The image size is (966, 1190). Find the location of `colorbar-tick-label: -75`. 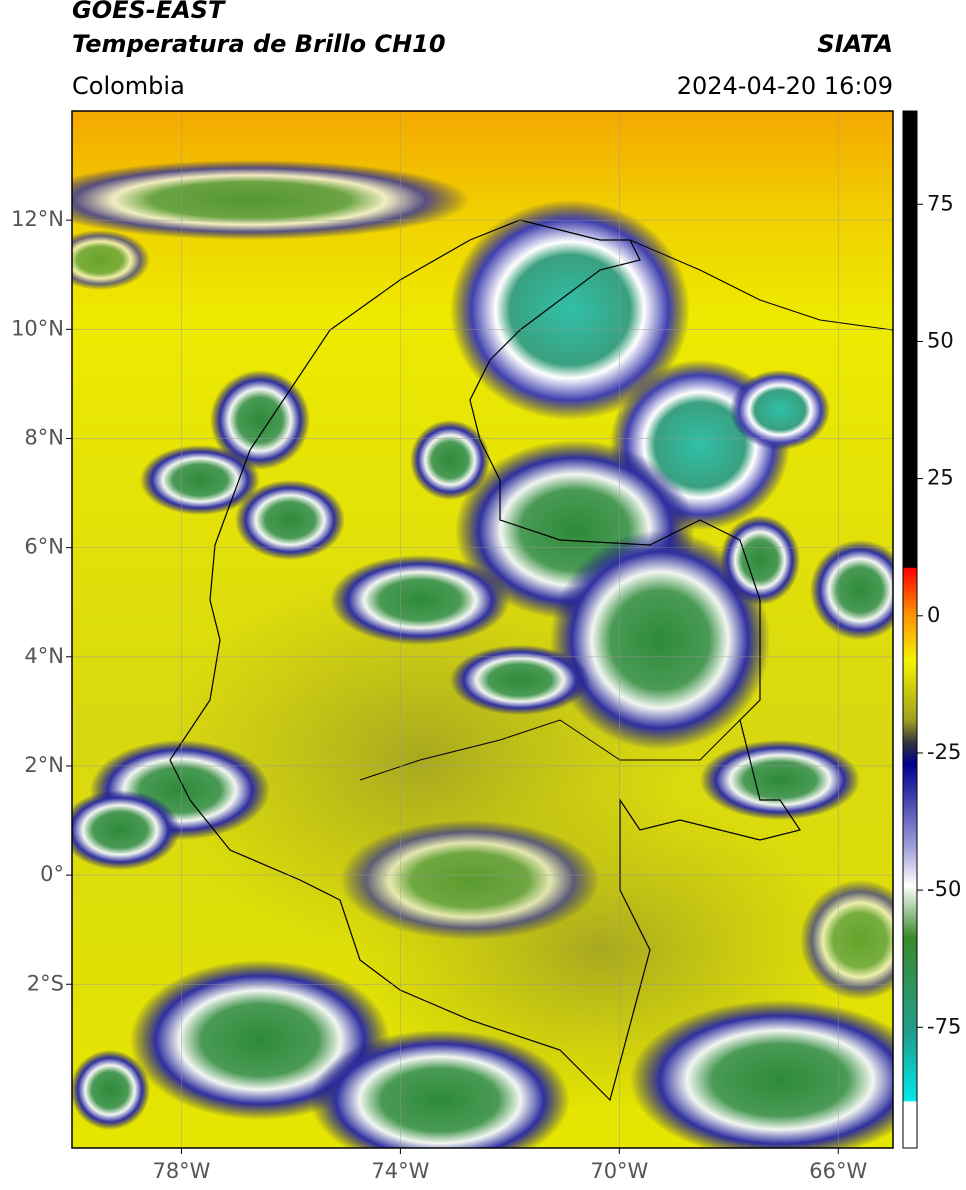

colorbar-tick-label: -75 is located at coordinates (944, 1026).